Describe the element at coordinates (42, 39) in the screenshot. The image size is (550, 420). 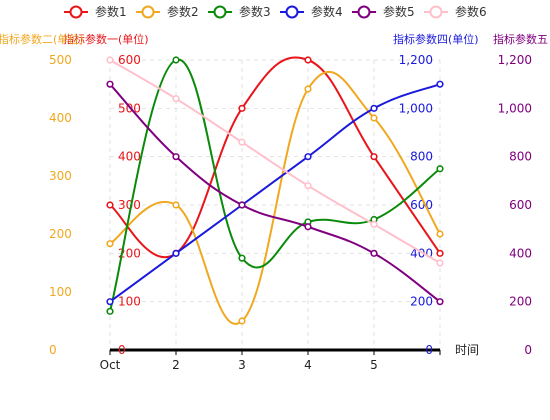
I see `y-axis-label: 指标参数二(单位)` at that location.